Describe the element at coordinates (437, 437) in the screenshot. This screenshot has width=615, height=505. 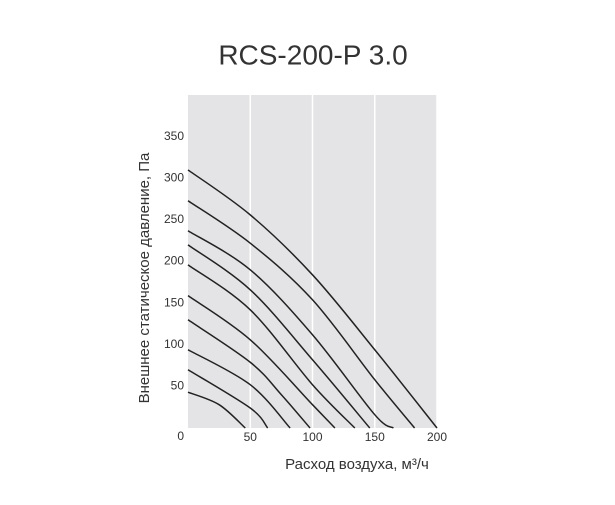
I see `x-tick-label: 200` at that location.